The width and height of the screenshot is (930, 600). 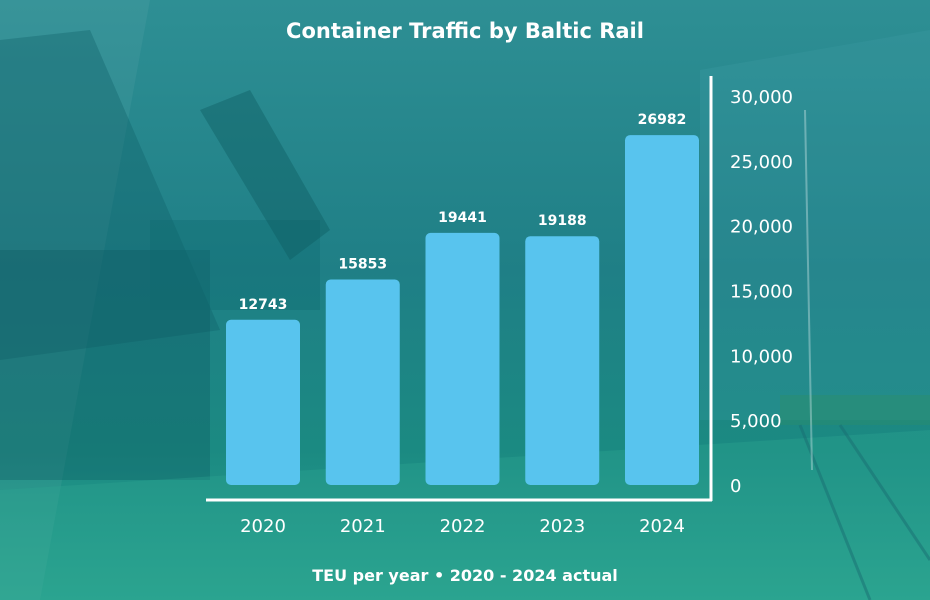 I want to click on bar-2020, so click(x=263, y=402).